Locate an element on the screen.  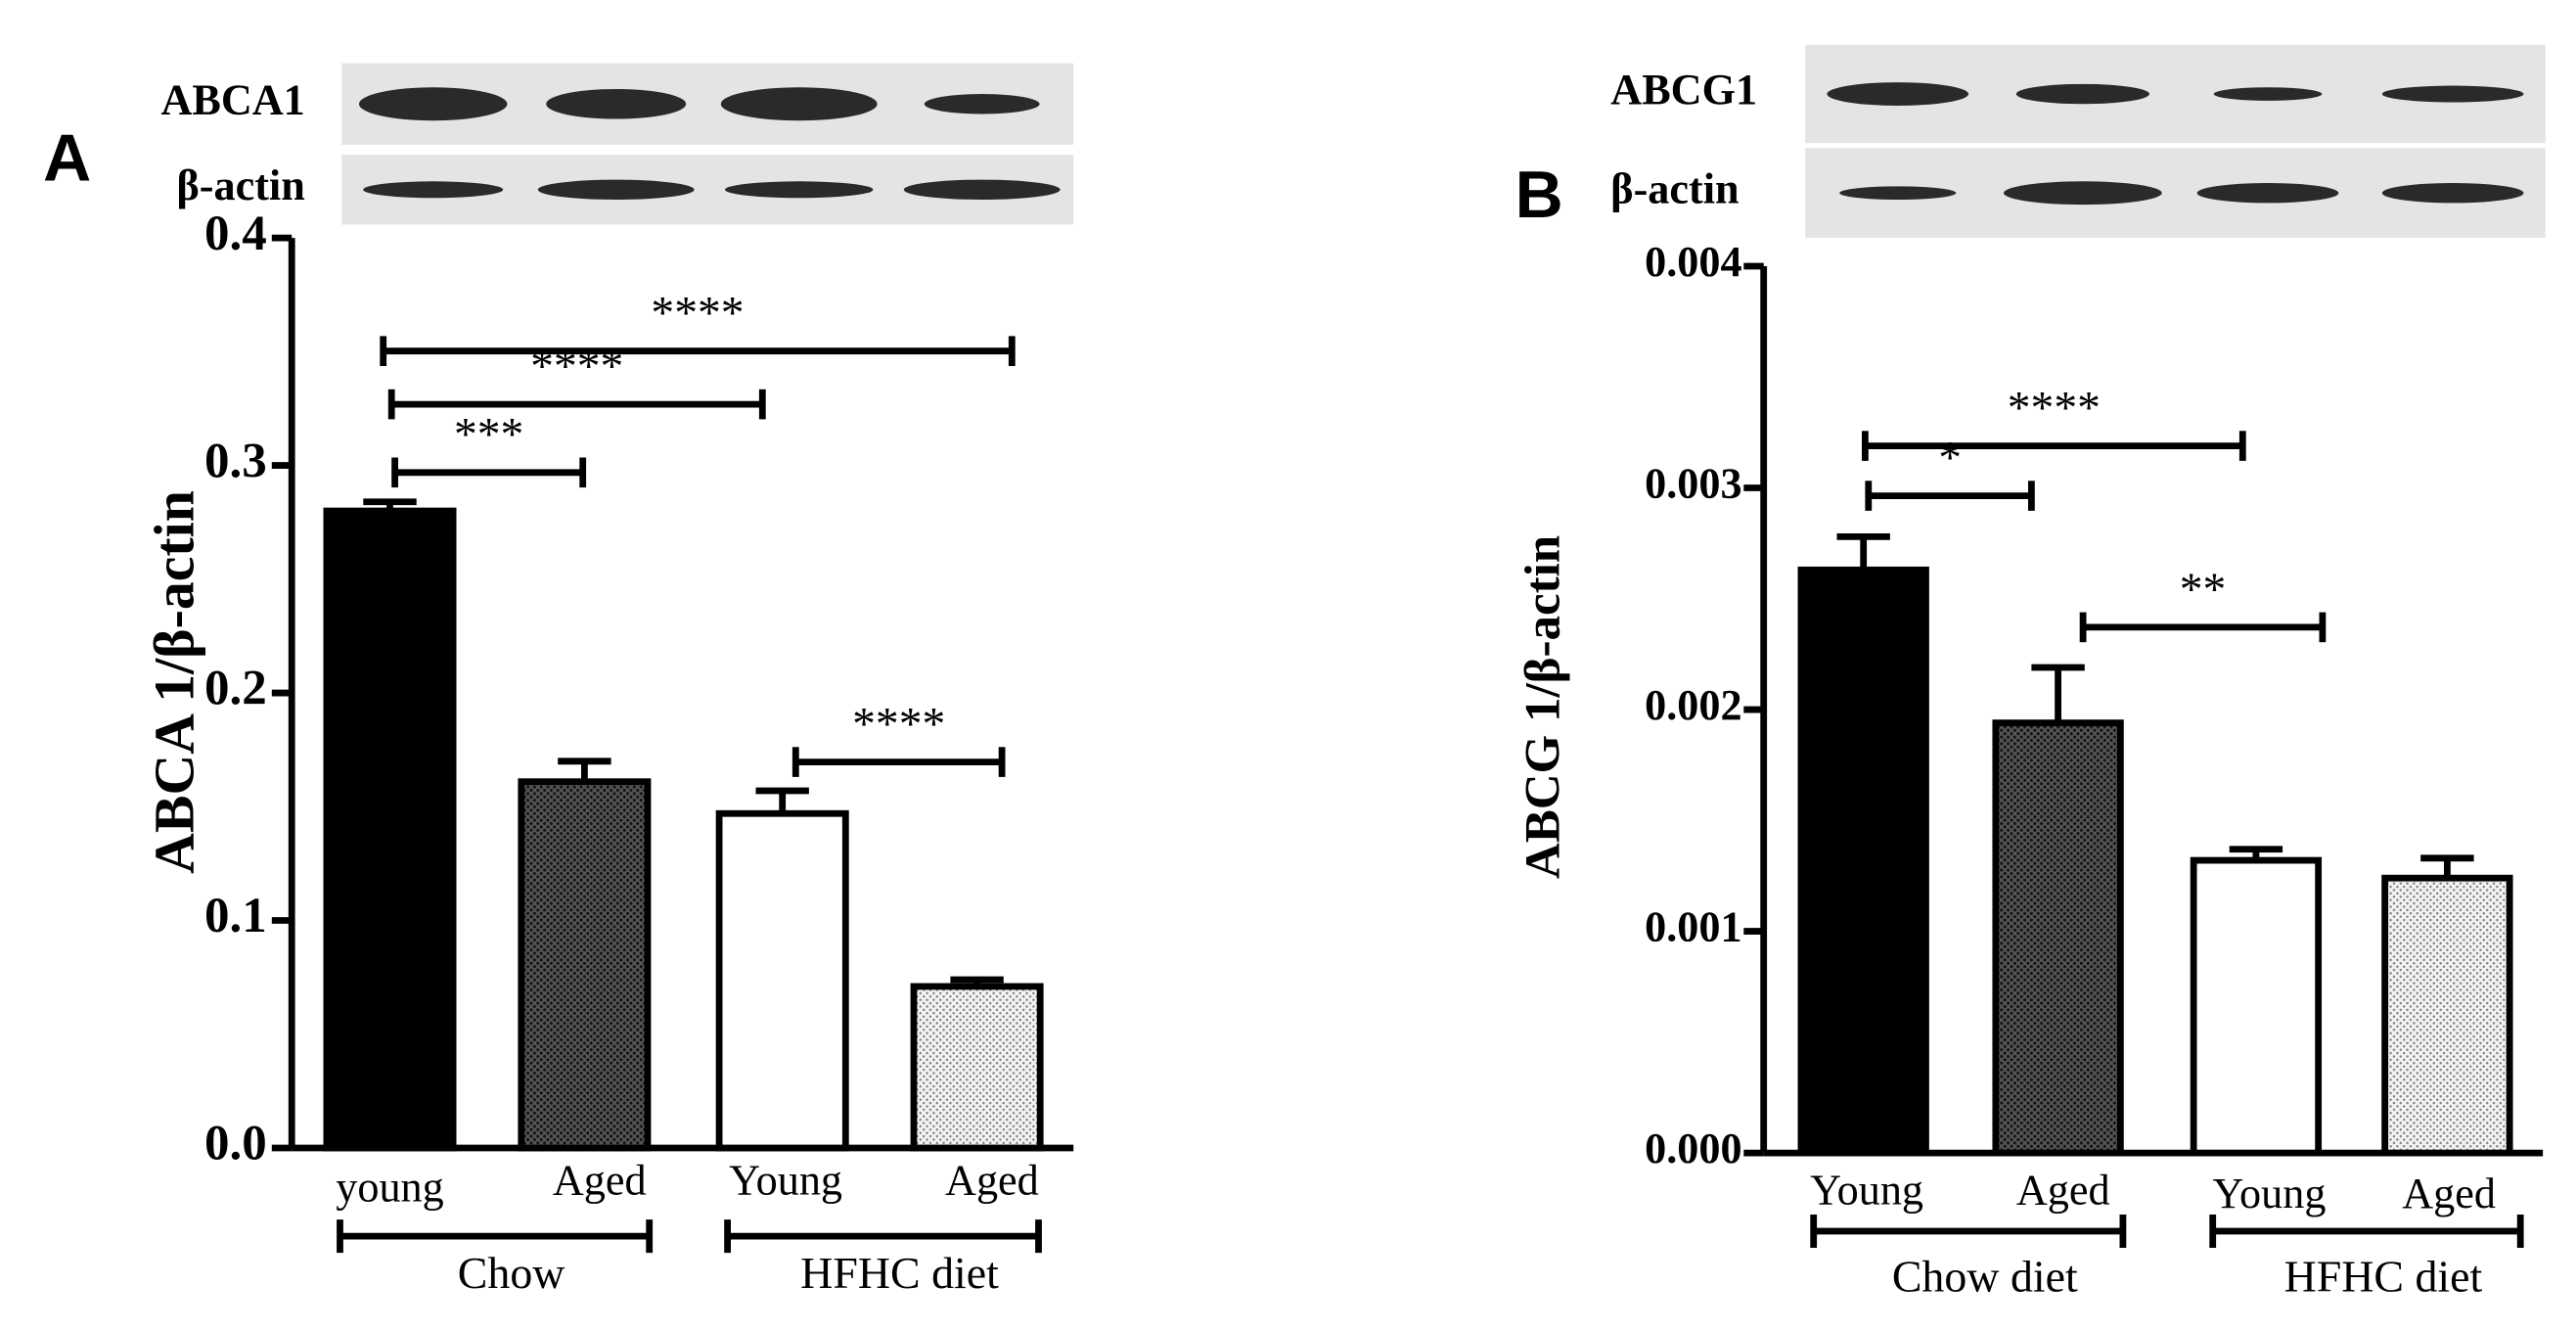
group-label: Chow is located at coordinates (511, 1273).